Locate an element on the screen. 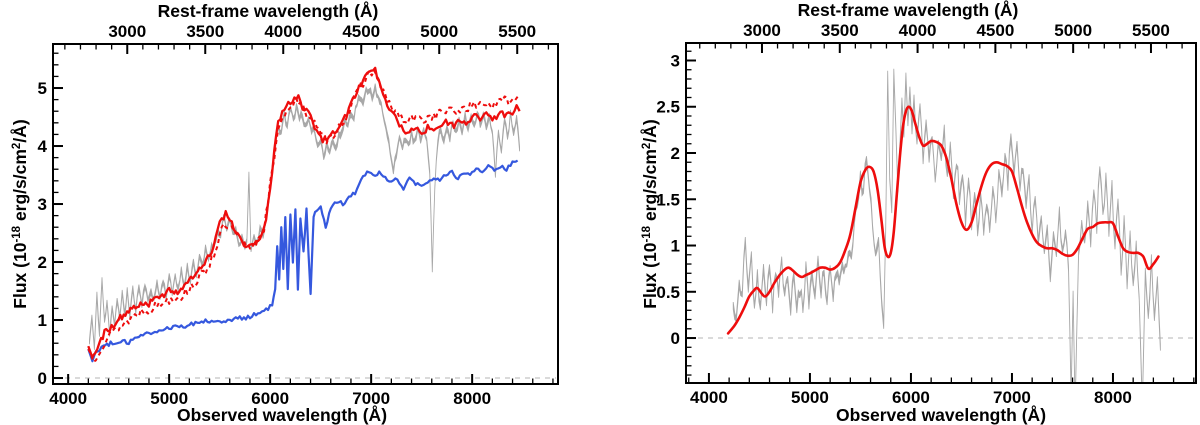 The width and height of the screenshot is (1200, 425). flux-tick-label: 0.5 is located at coordinates (668, 292).